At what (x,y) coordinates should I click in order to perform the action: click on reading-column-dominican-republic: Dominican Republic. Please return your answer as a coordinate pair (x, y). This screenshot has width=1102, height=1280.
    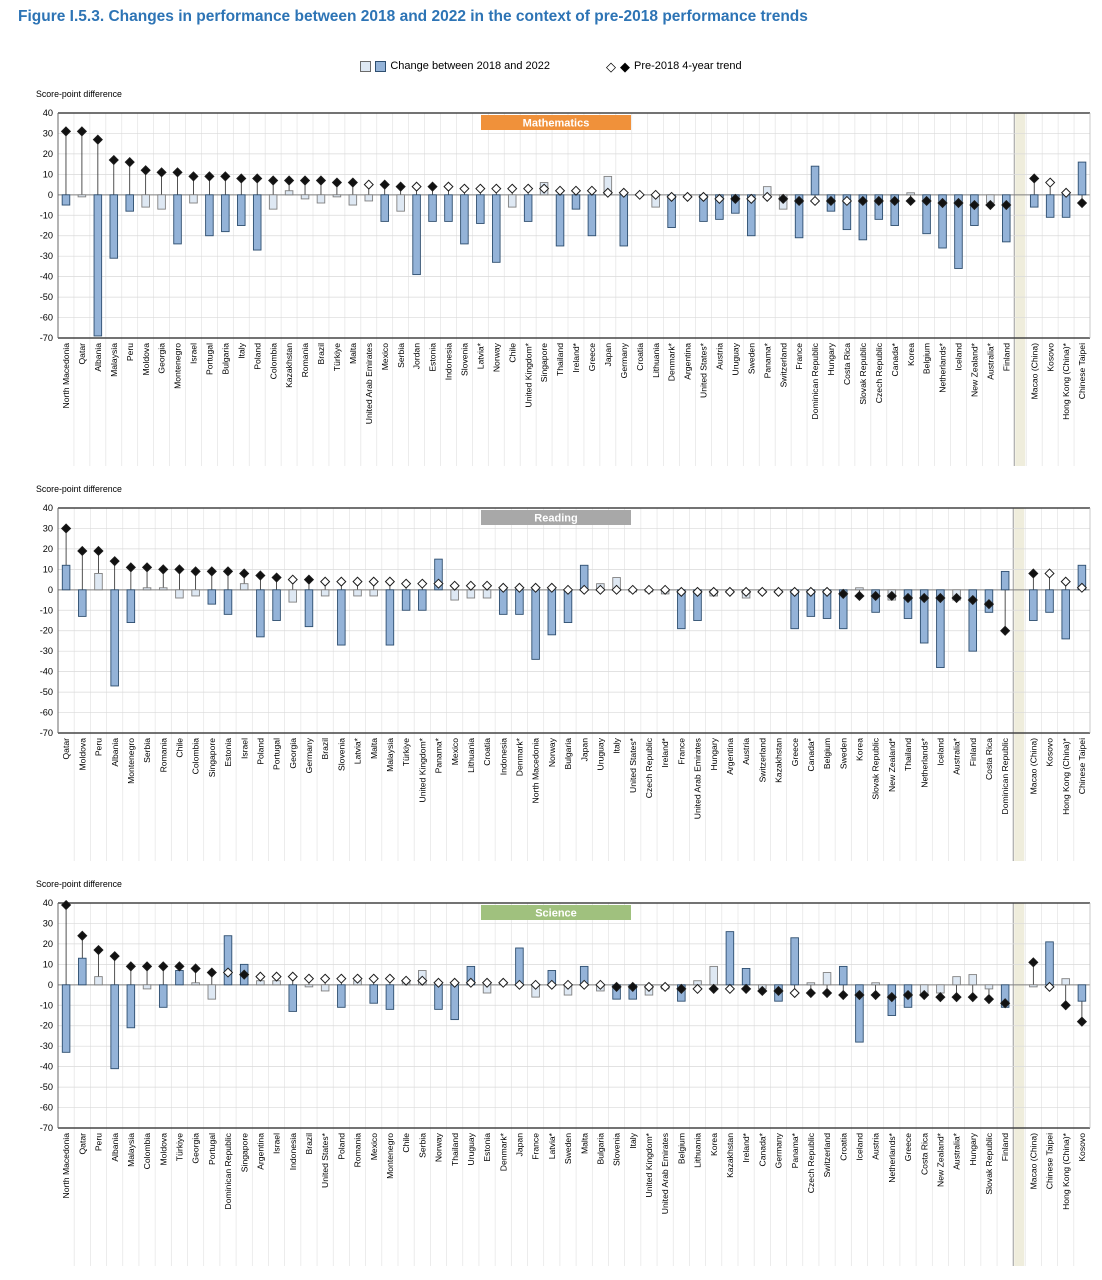
    Looking at the image, I should click on (1005, 692).